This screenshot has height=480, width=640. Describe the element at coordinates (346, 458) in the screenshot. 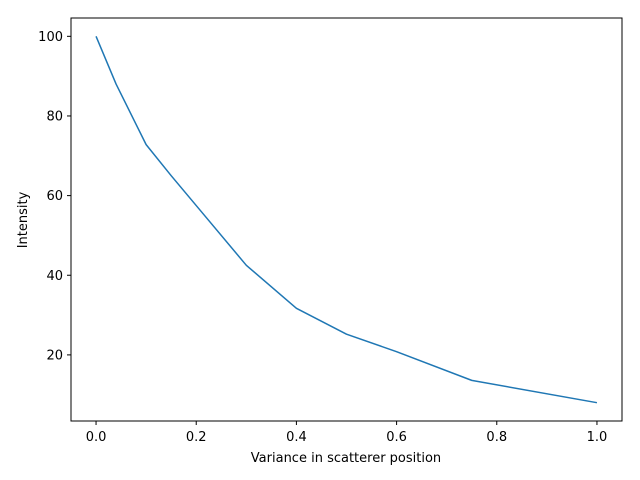

I see `x-axis-label: Variance in scatterer position` at that location.